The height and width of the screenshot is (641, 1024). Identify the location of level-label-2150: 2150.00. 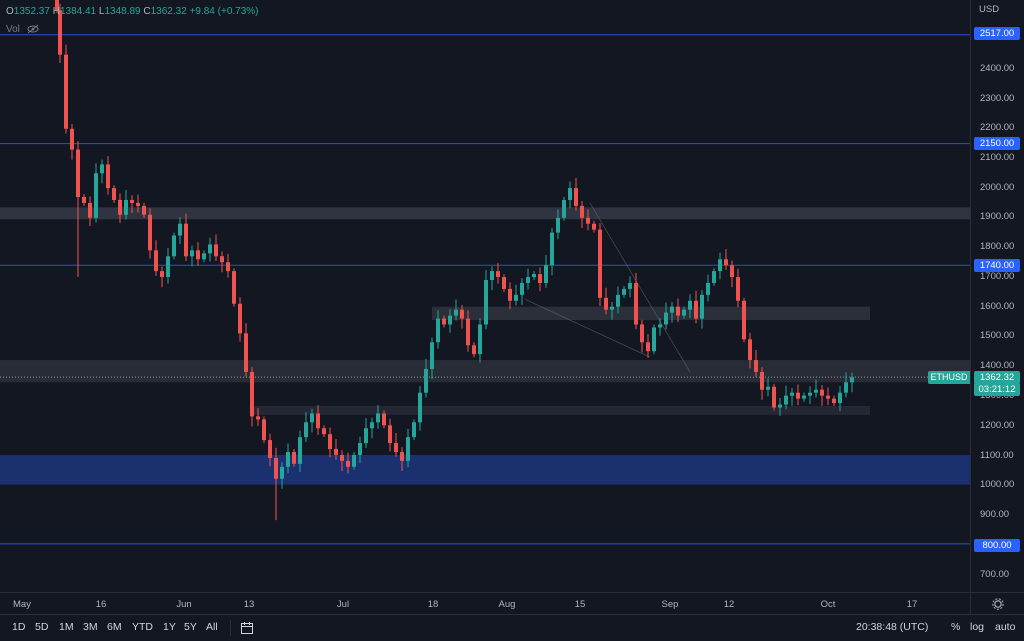
(997, 143).